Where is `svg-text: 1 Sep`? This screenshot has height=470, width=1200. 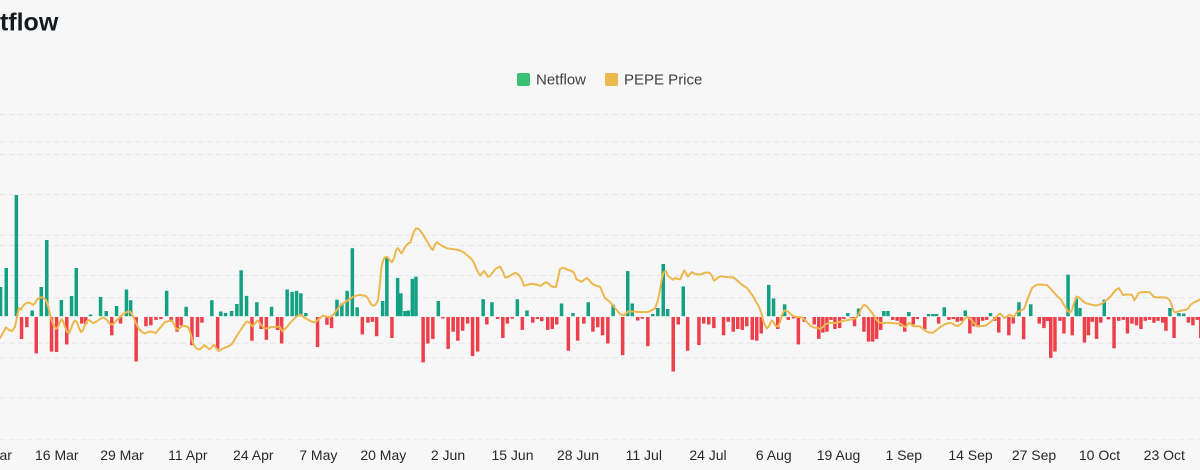 svg-text: 1 Sep is located at coordinates (904, 455).